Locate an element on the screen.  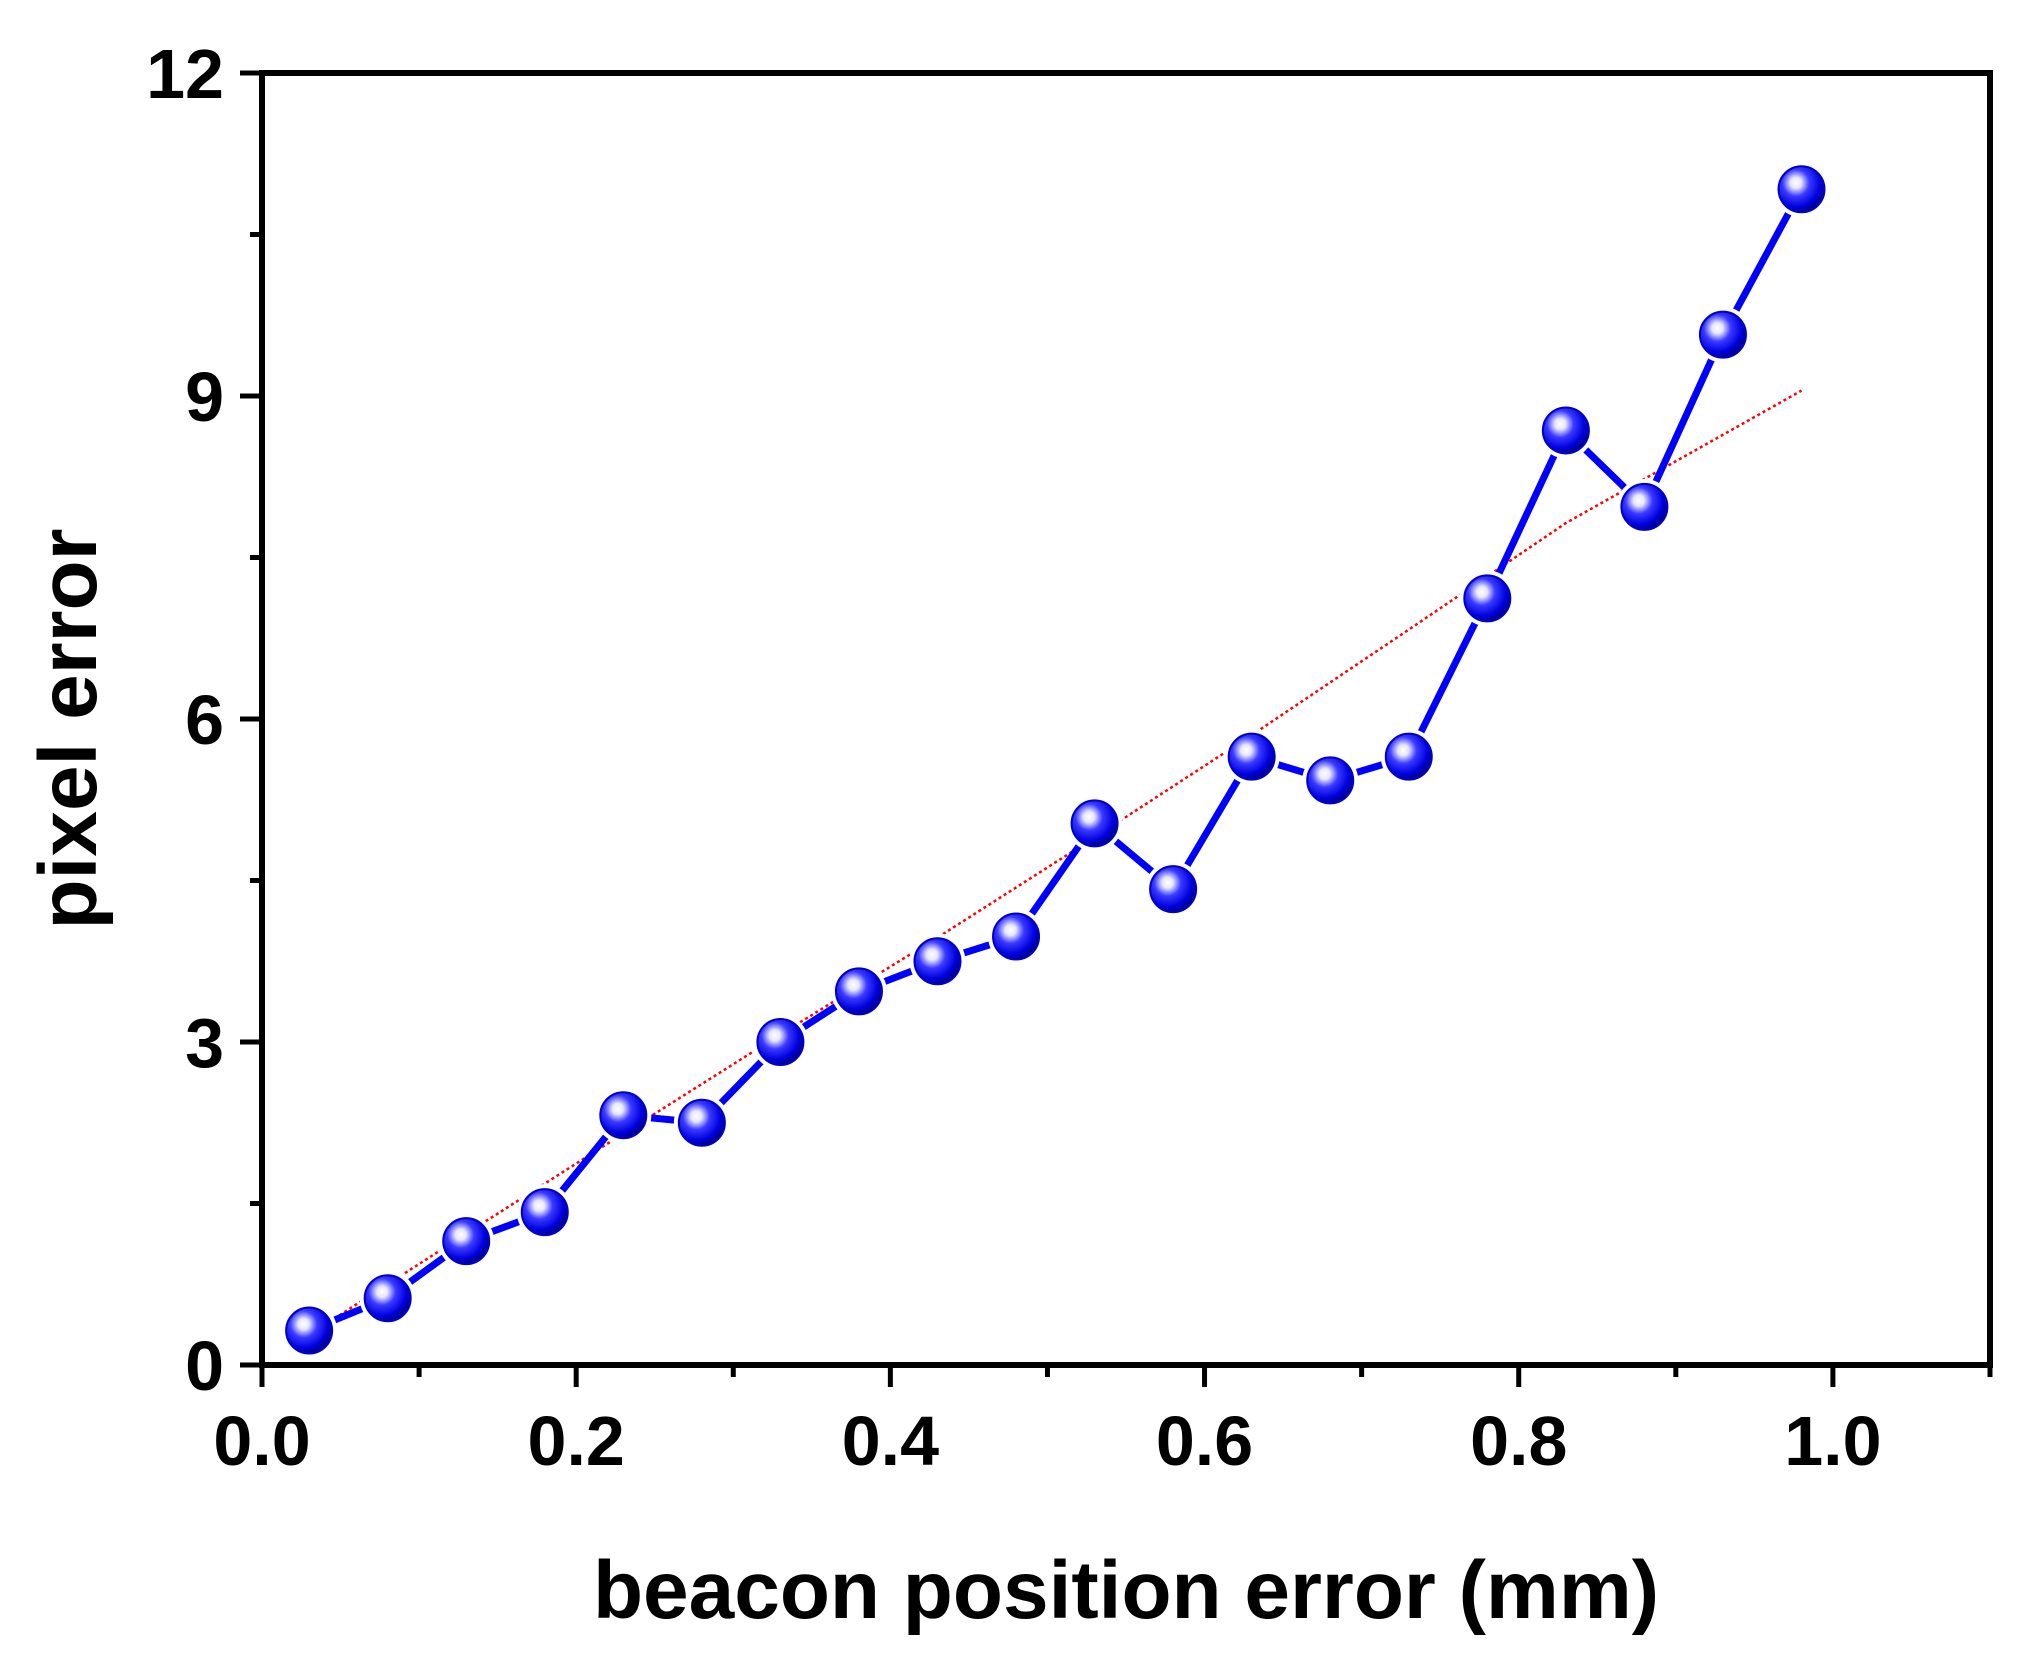
y-tick-label: 12 is located at coordinates (185, 74).